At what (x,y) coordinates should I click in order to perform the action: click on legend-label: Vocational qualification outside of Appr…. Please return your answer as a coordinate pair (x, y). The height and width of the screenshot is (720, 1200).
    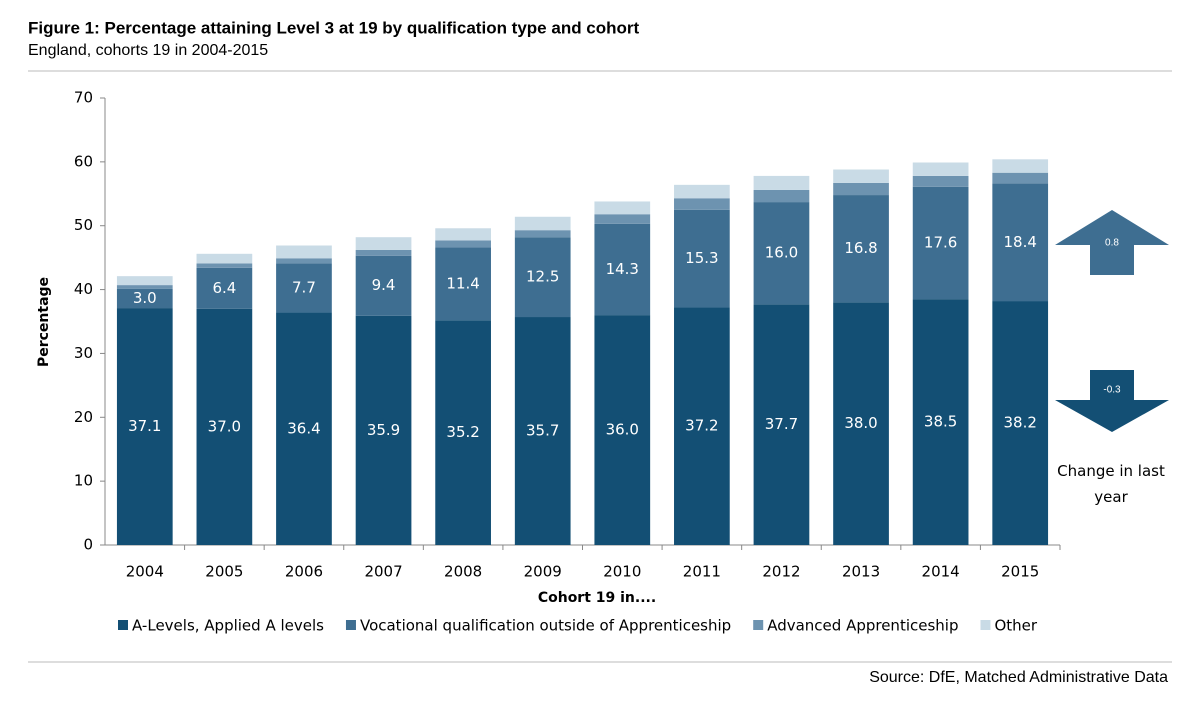
    Looking at the image, I should click on (545, 626).